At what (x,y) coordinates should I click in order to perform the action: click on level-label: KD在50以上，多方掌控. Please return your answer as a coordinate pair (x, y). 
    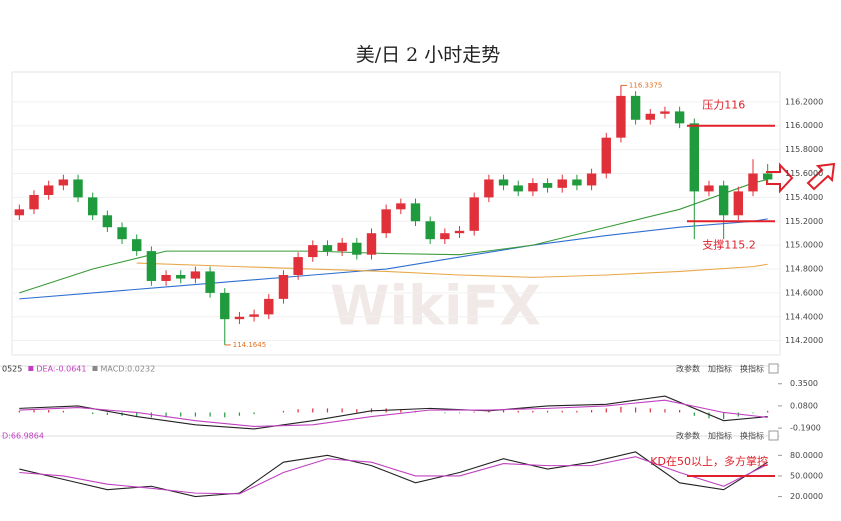
    Looking at the image, I should click on (709, 461).